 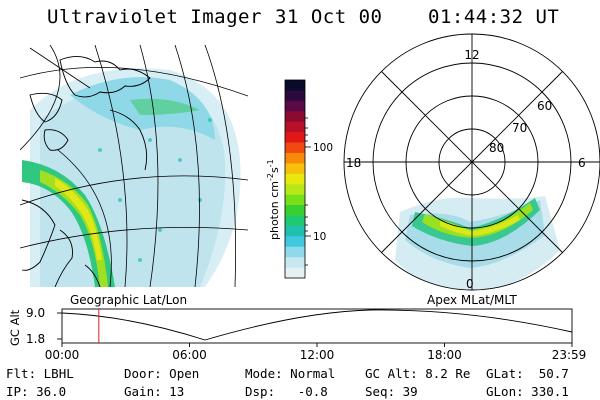 I want to click on time-label: 01:44:32 UT, so click(x=494, y=17).